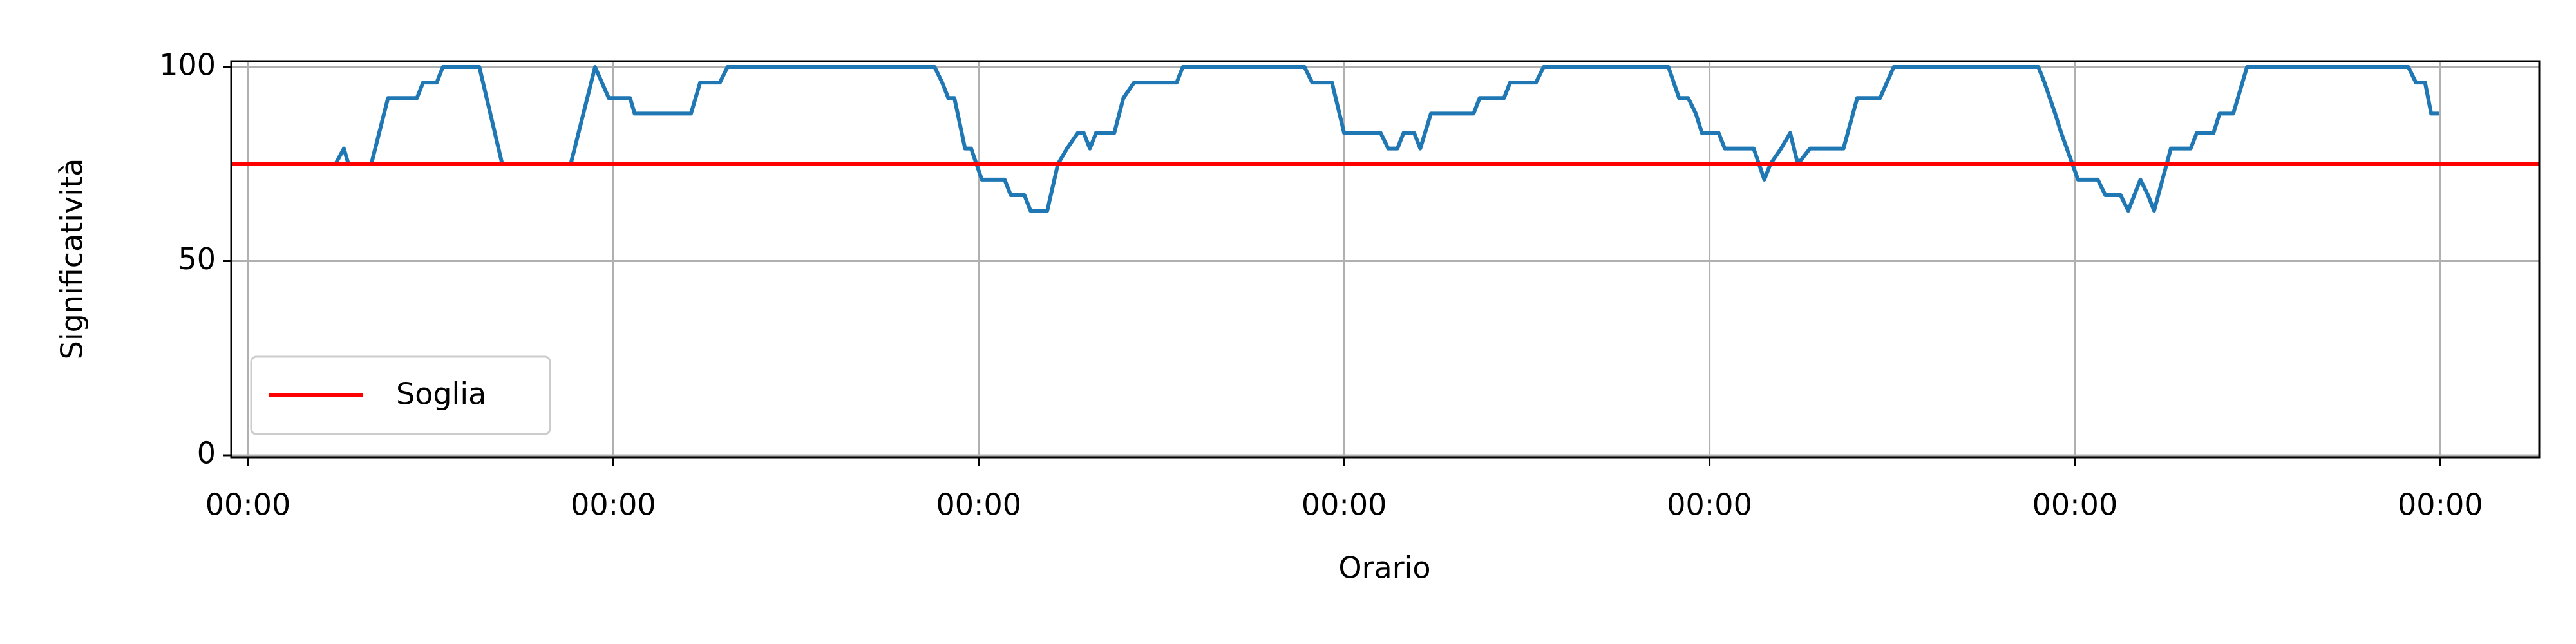 The height and width of the screenshot is (644, 2576). I want to click on y-tick-label: 100, so click(187, 65).